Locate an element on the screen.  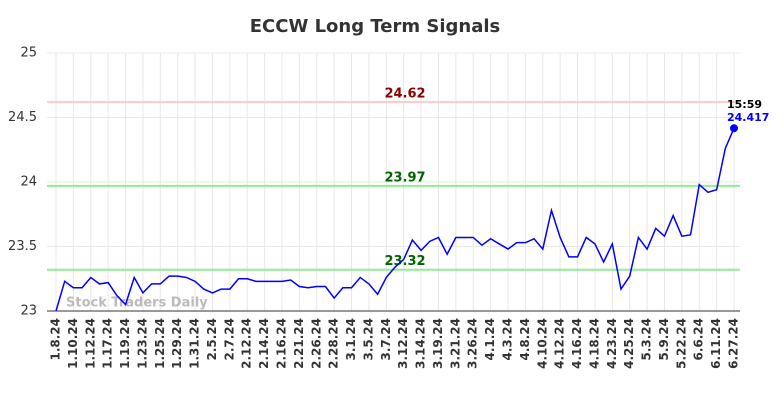
x-tick-label: 4.3.24 is located at coordinates (508, 339).